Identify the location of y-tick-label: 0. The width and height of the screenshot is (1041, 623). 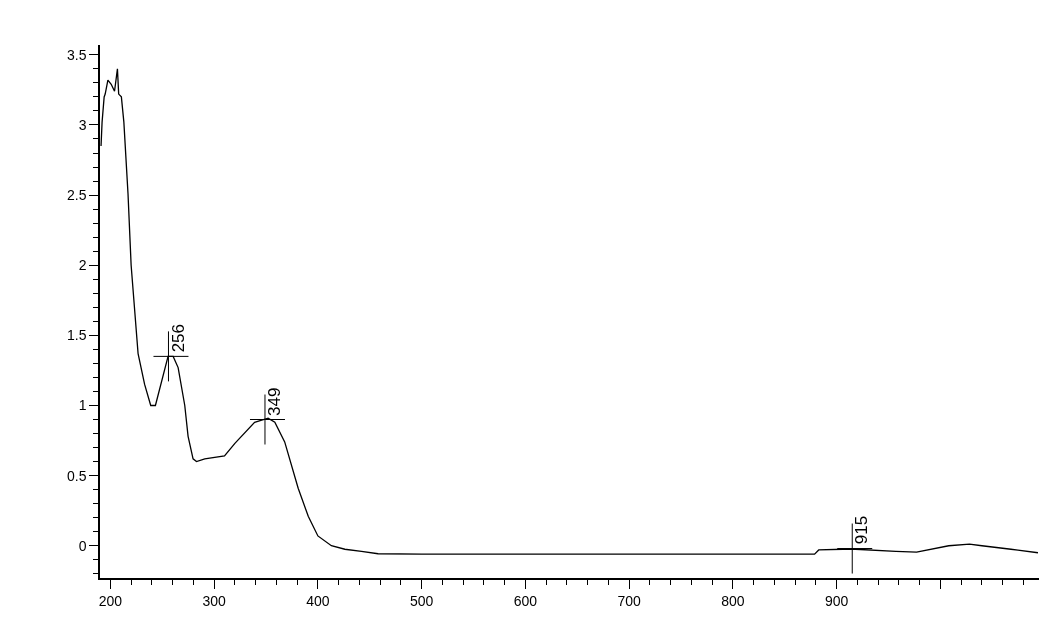
(82, 545).